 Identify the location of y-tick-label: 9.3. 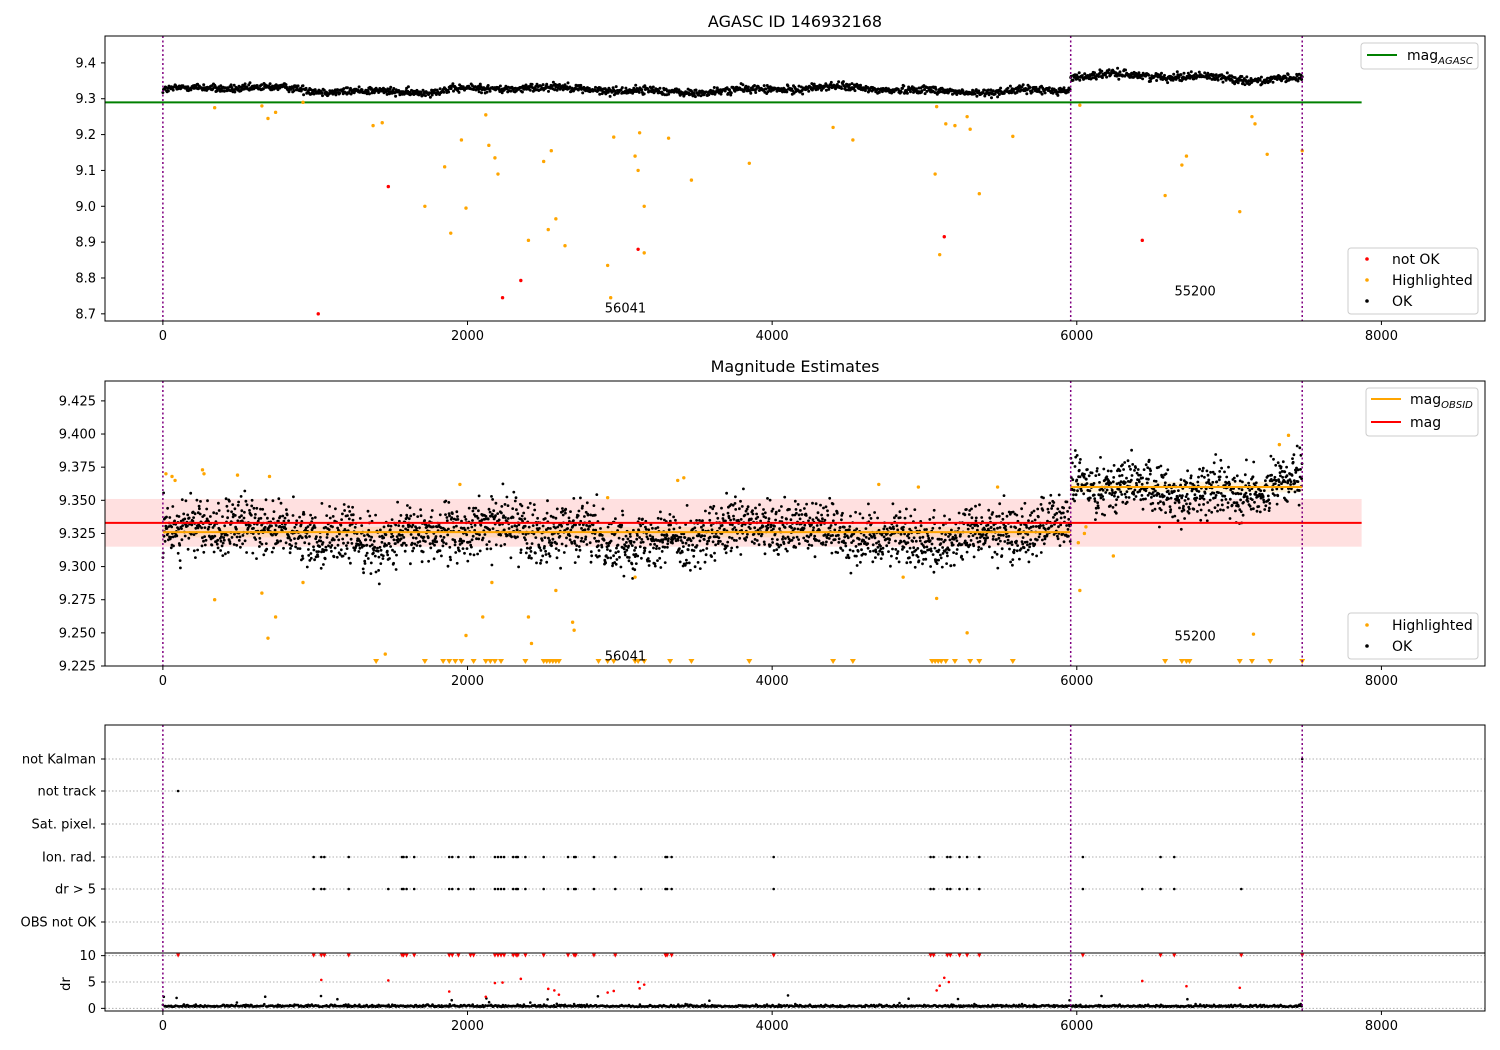
(85, 99).